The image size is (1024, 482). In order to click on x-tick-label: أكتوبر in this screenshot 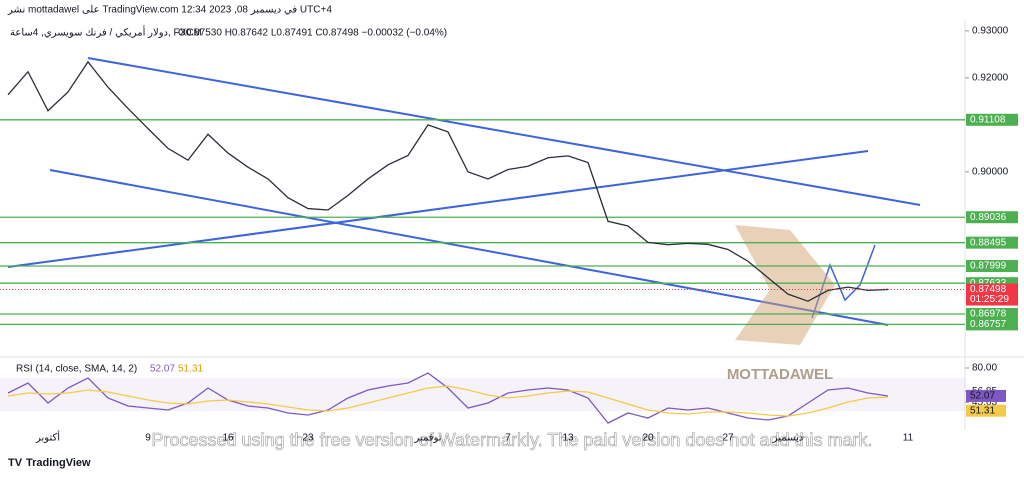, I will do `click(47, 437)`.